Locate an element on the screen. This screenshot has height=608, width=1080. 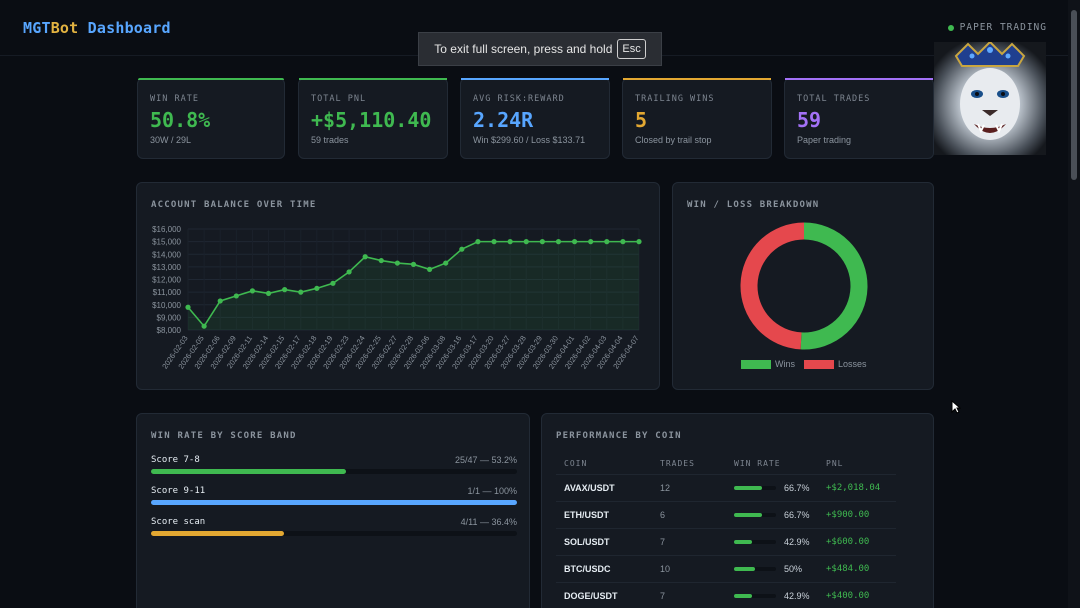
table-row: AVAX/USDT 12 66.7% +$2,018.04 is located at coordinates (726, 487).